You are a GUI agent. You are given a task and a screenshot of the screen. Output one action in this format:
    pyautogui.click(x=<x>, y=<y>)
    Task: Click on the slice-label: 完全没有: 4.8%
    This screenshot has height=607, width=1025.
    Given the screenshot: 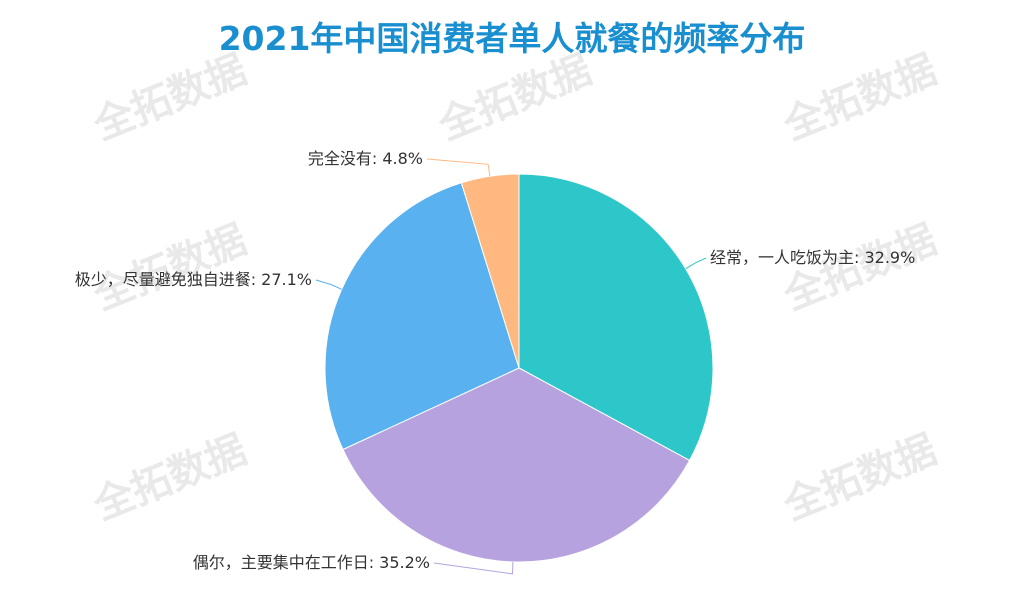 What is the action you would take?
    pyautogui.click(x=365, y=158)
    